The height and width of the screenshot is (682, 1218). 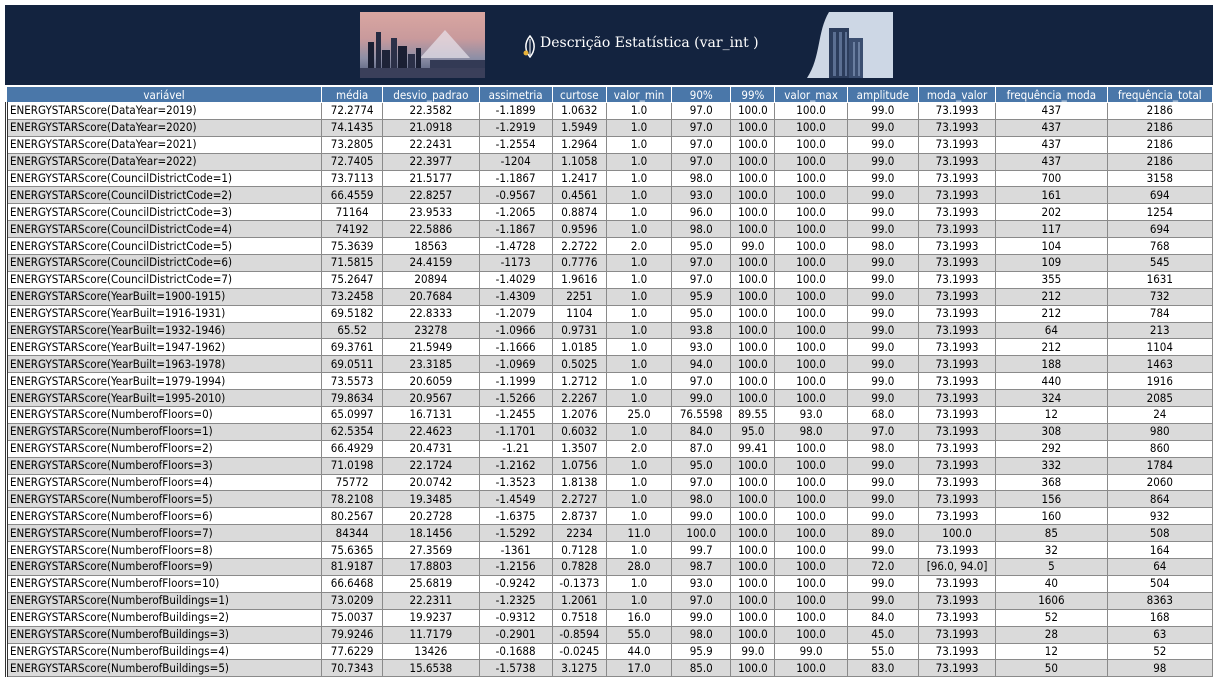 I want to click on variable-cell: ENERGYSTARScore(NumberofFloors=8), so click(x=163, y=550).